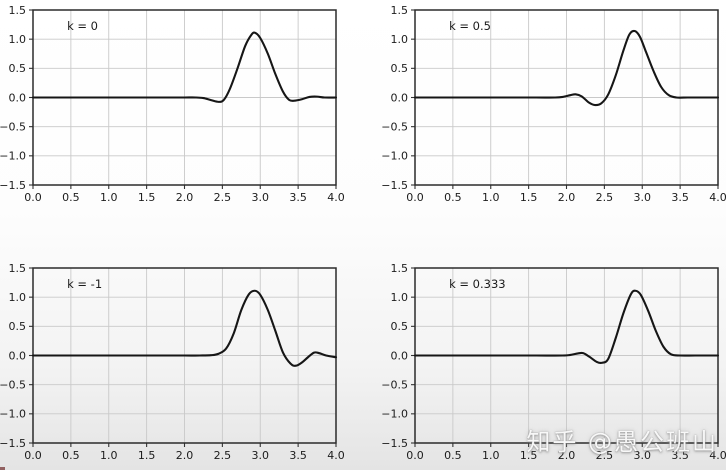 This screenshot has height=470, width=726. What do you see at coordinates (470, 26) in the screenshot?
I see `k-value-label: k = 0.5` at bounding box center [470, 26].